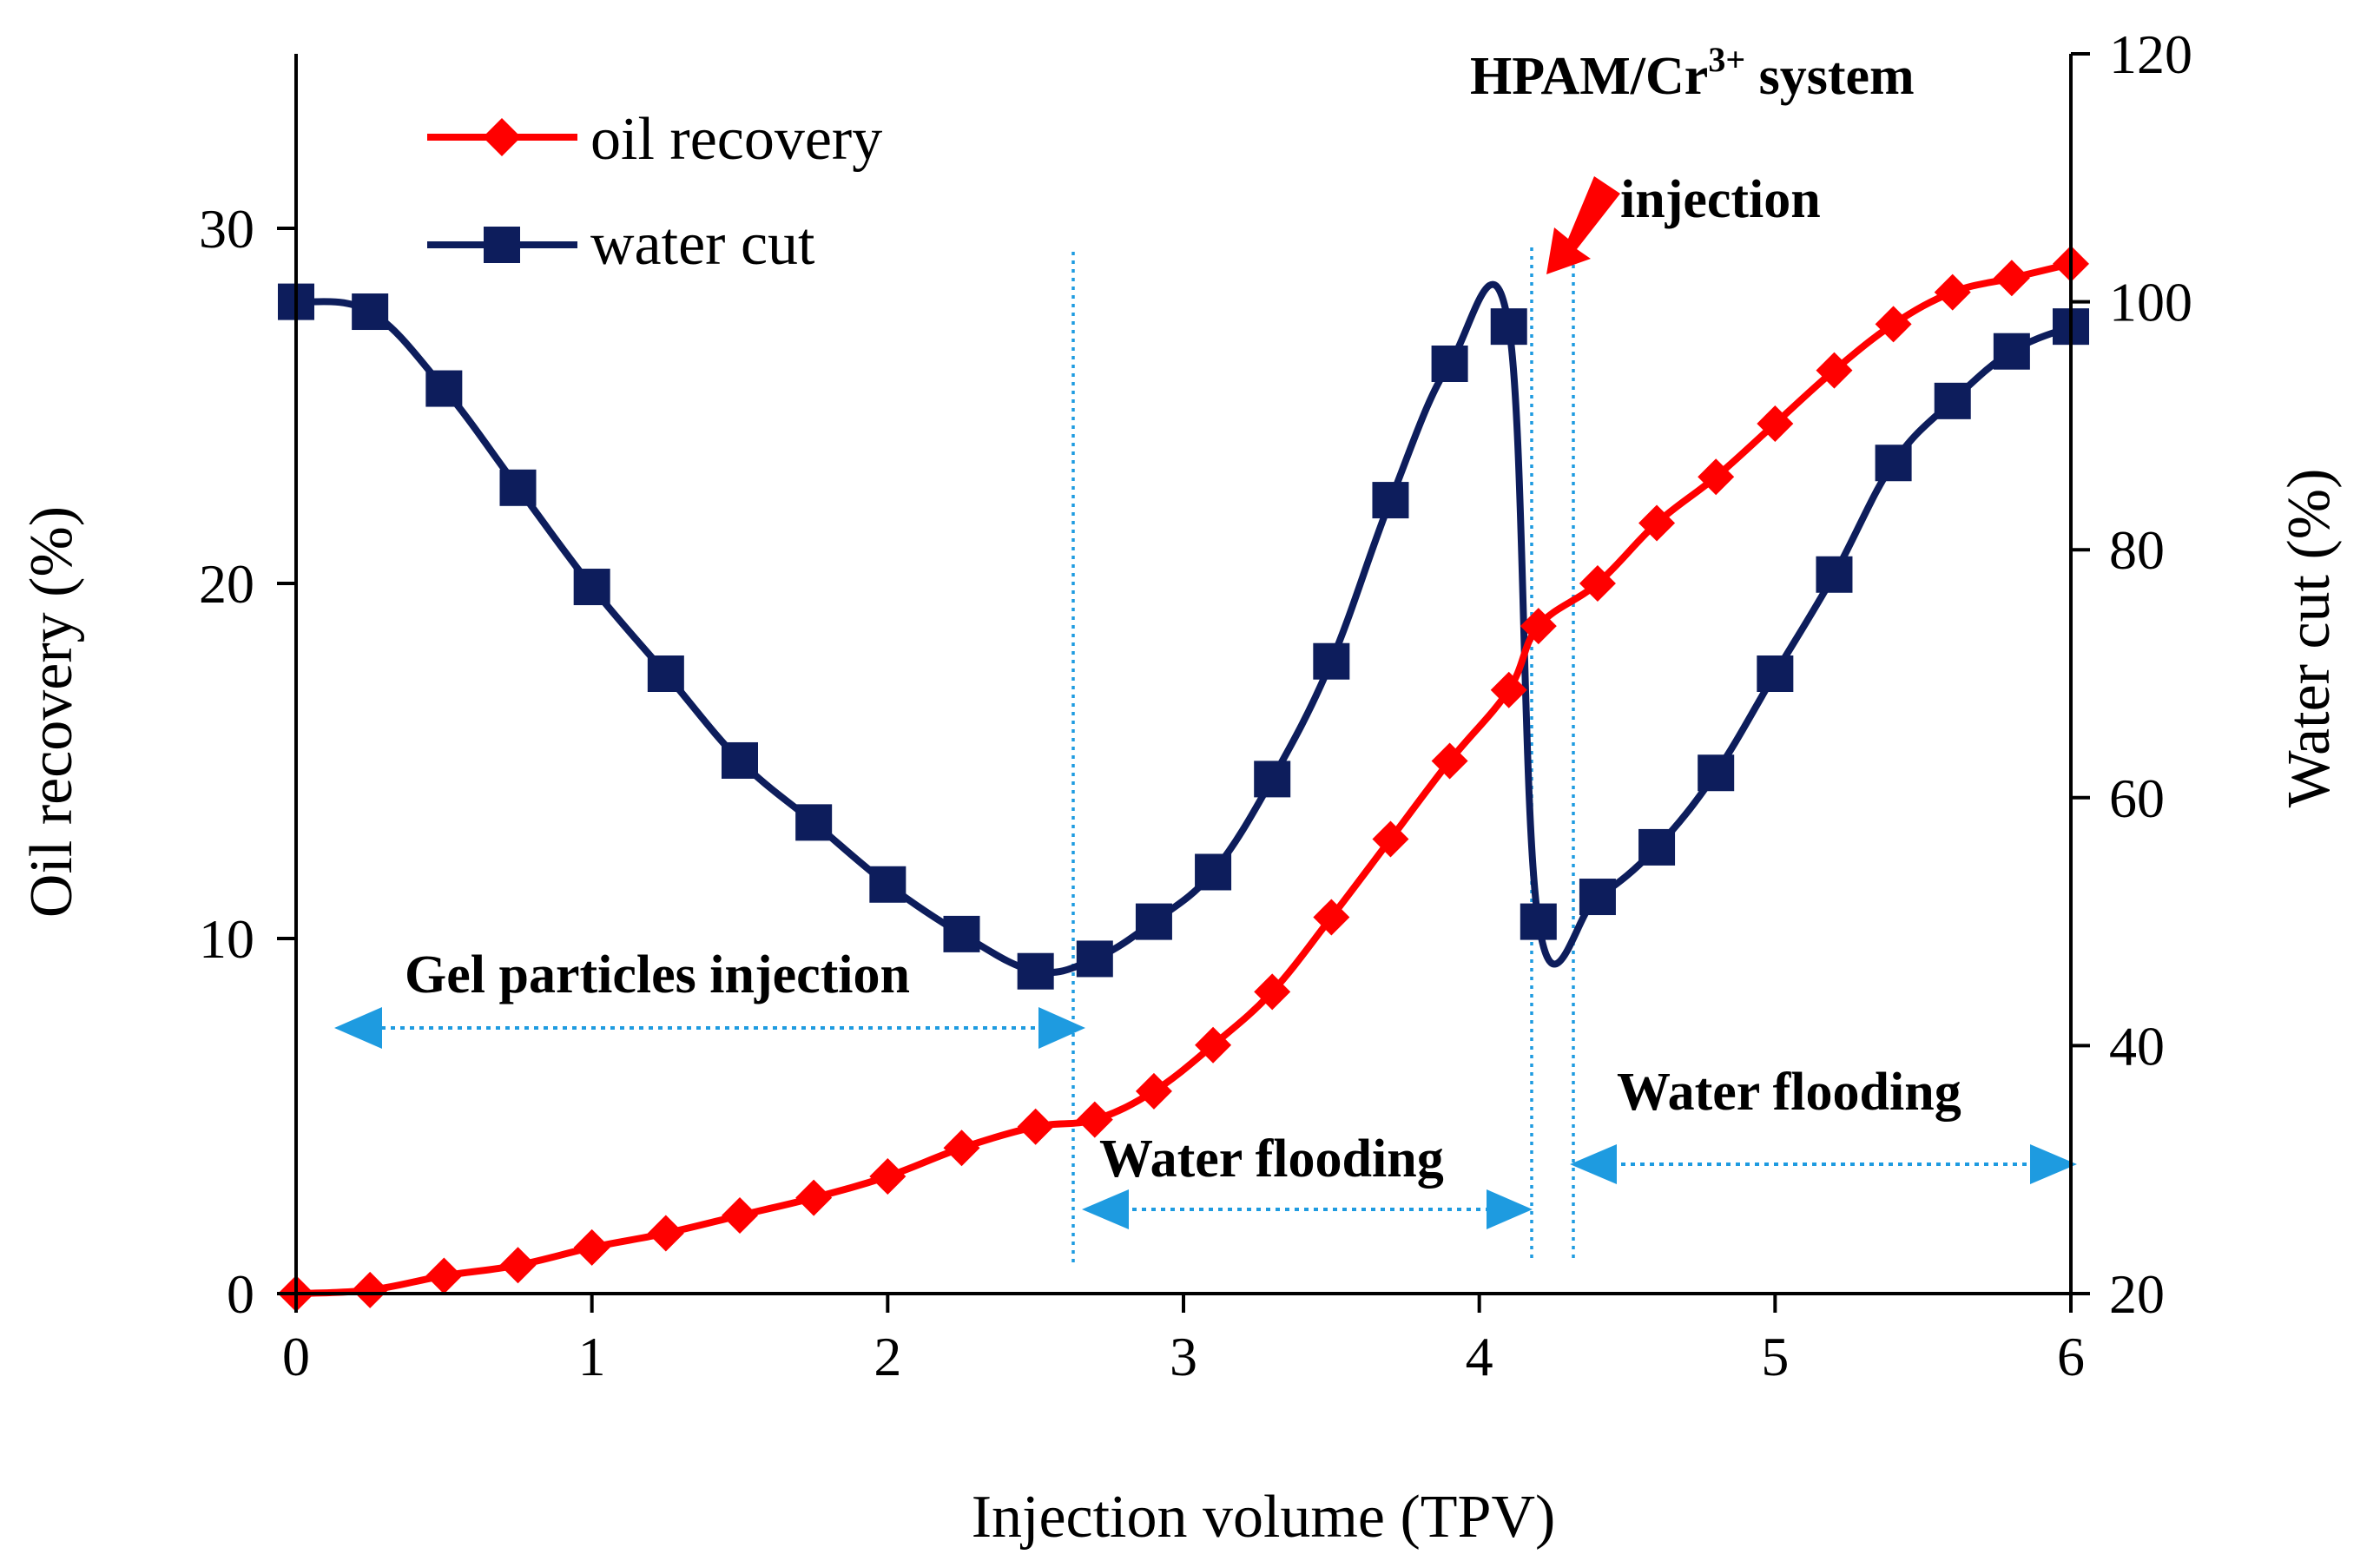  Describe the element at coordinates (240, 1294) in the screenshot. I see `y-tick-label-0: 0` at that location.